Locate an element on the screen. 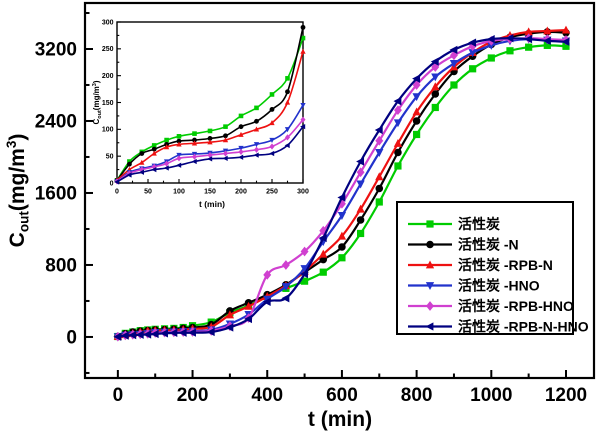 This screenshot has width=600, height=436. inset-x-tick-label: 150 is located at coordinates (210, 192).